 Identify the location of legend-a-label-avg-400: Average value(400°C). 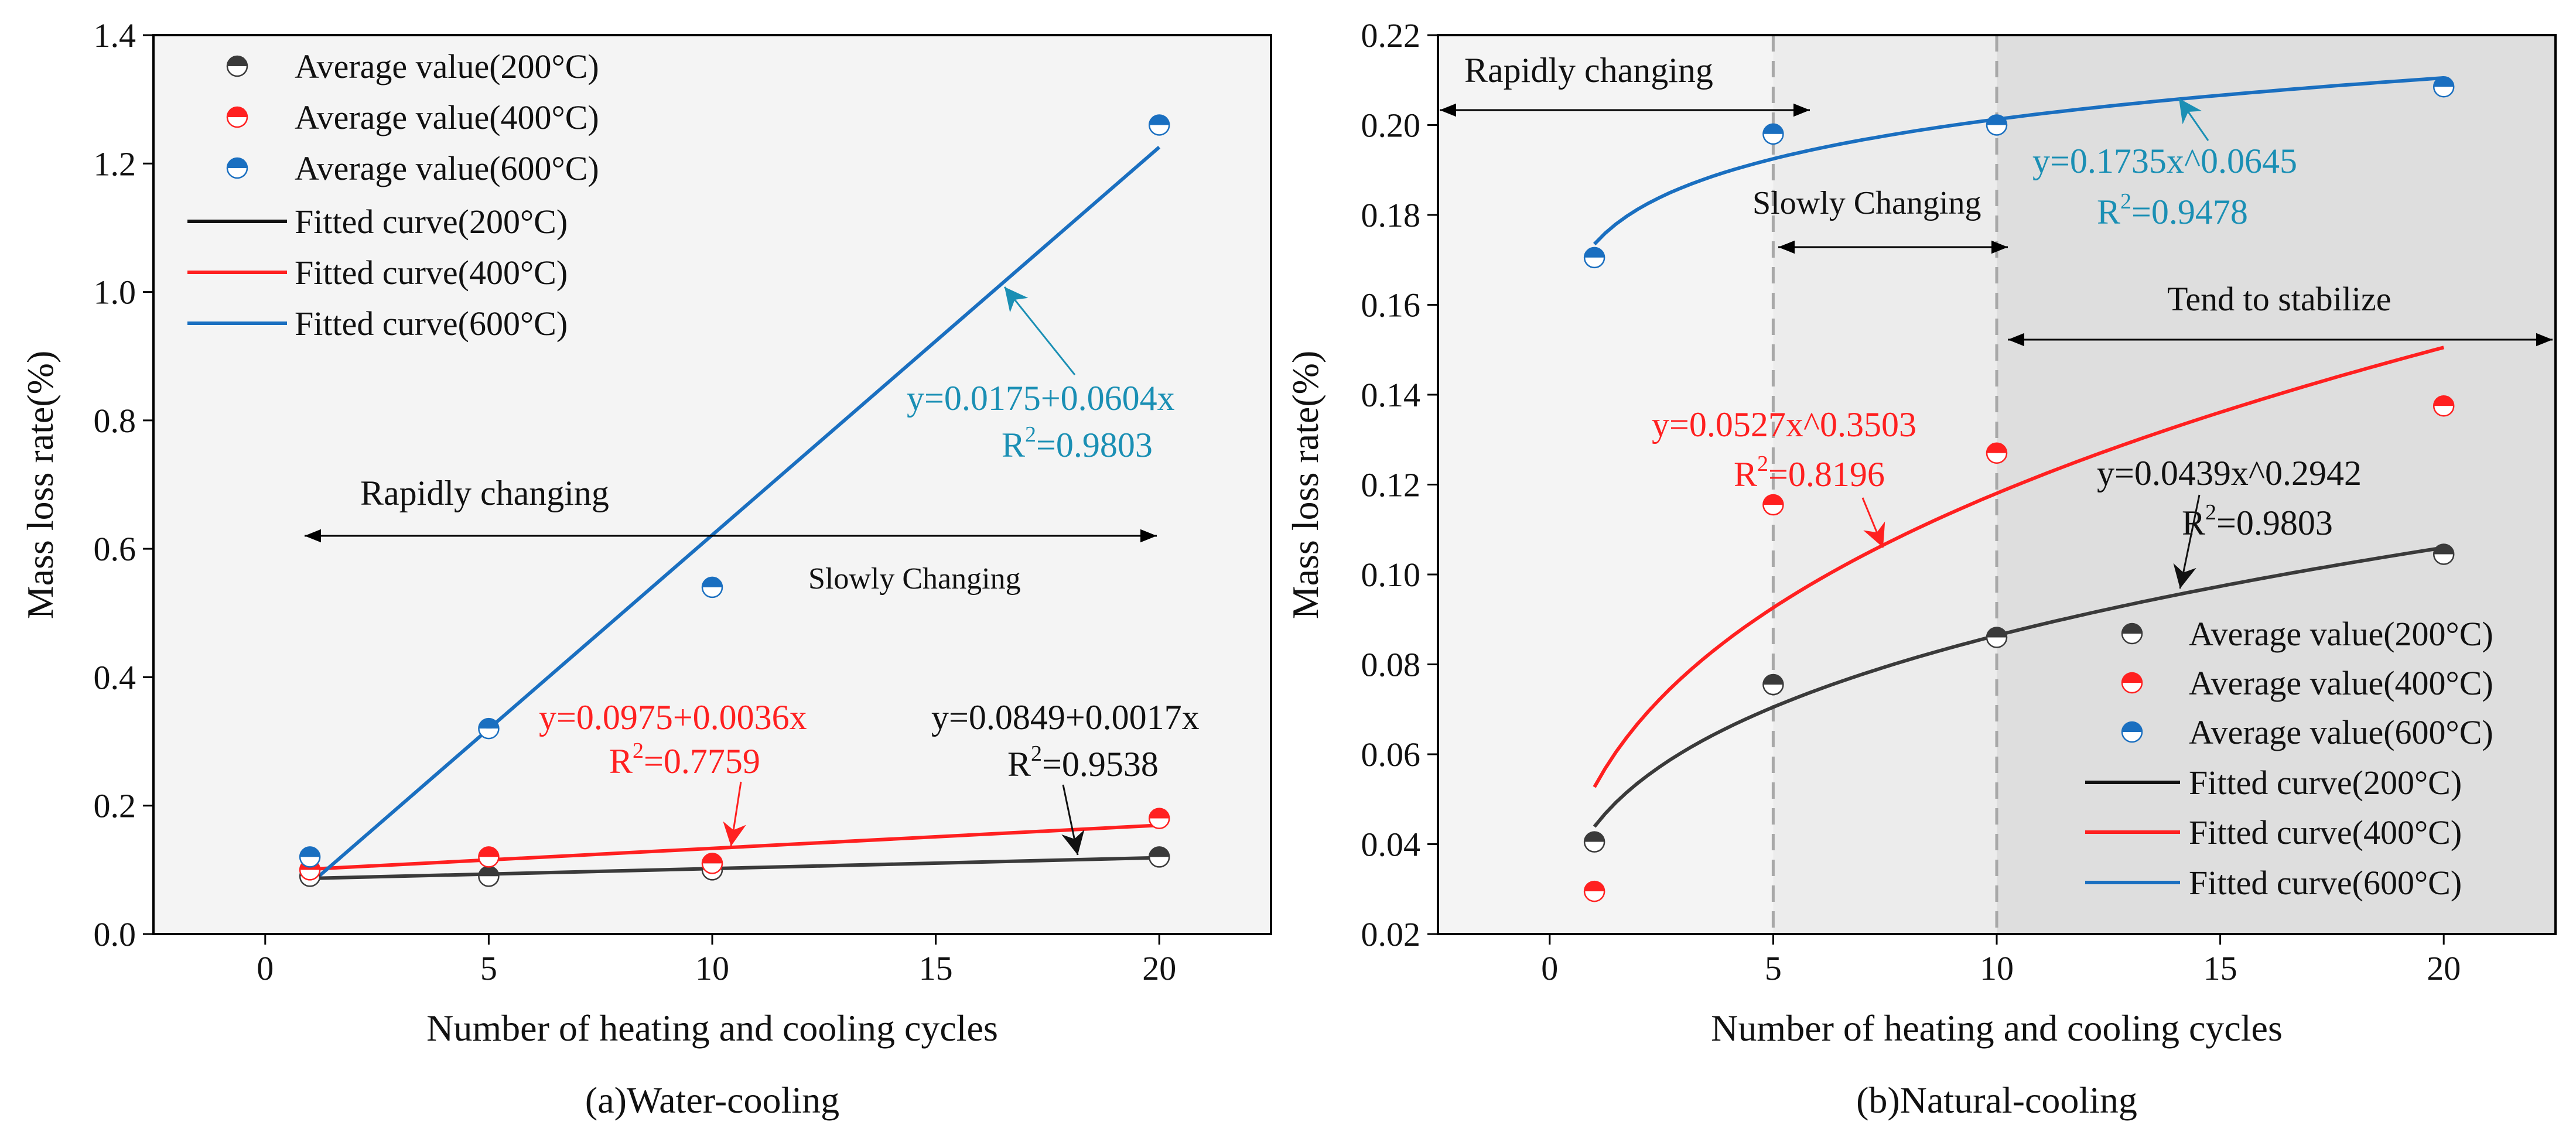
(447, 117).